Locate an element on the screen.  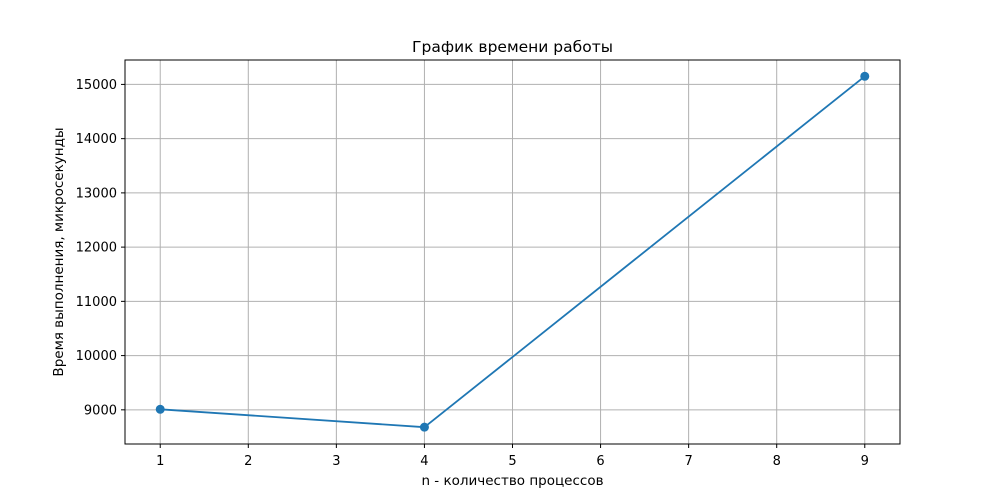
x-tick-label: 8 is located at coordinates (777, 461).